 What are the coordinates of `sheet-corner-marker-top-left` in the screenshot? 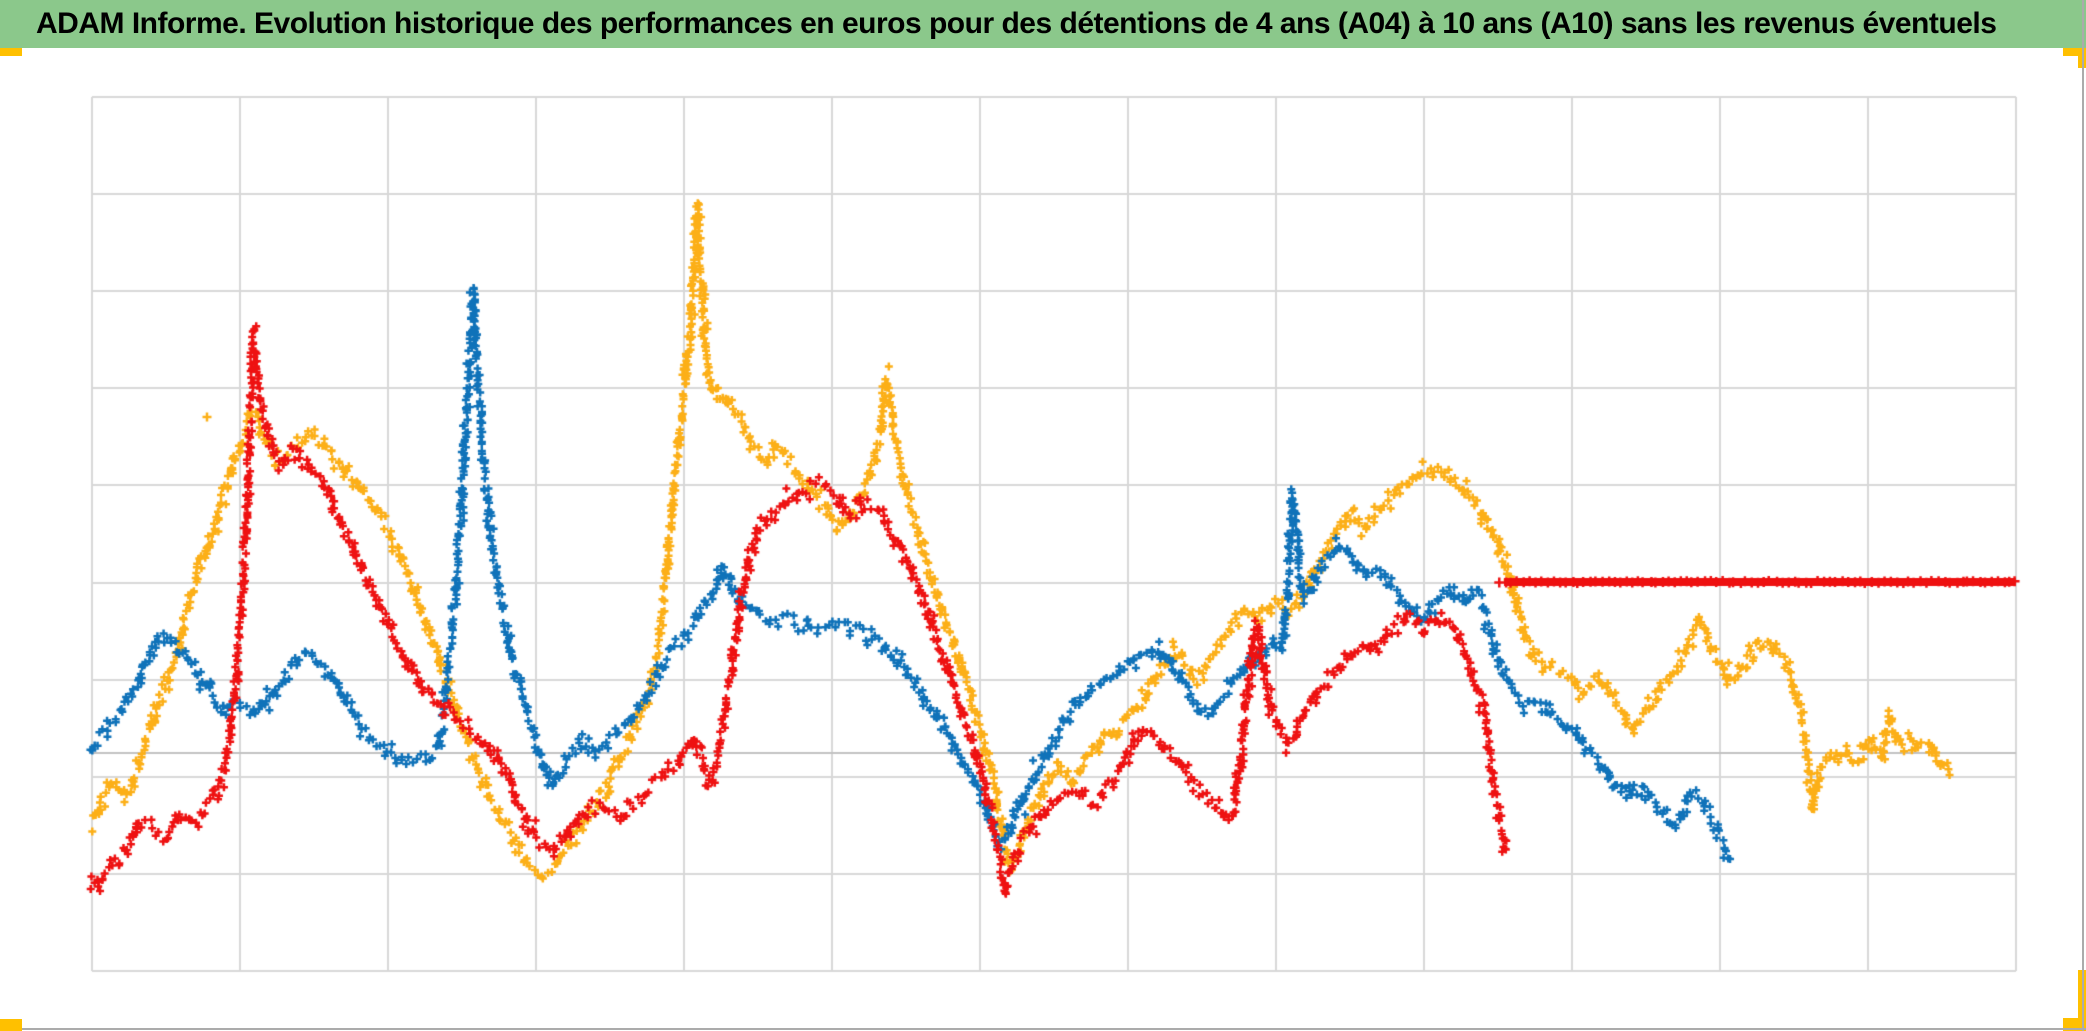 It's located at (11, 52).